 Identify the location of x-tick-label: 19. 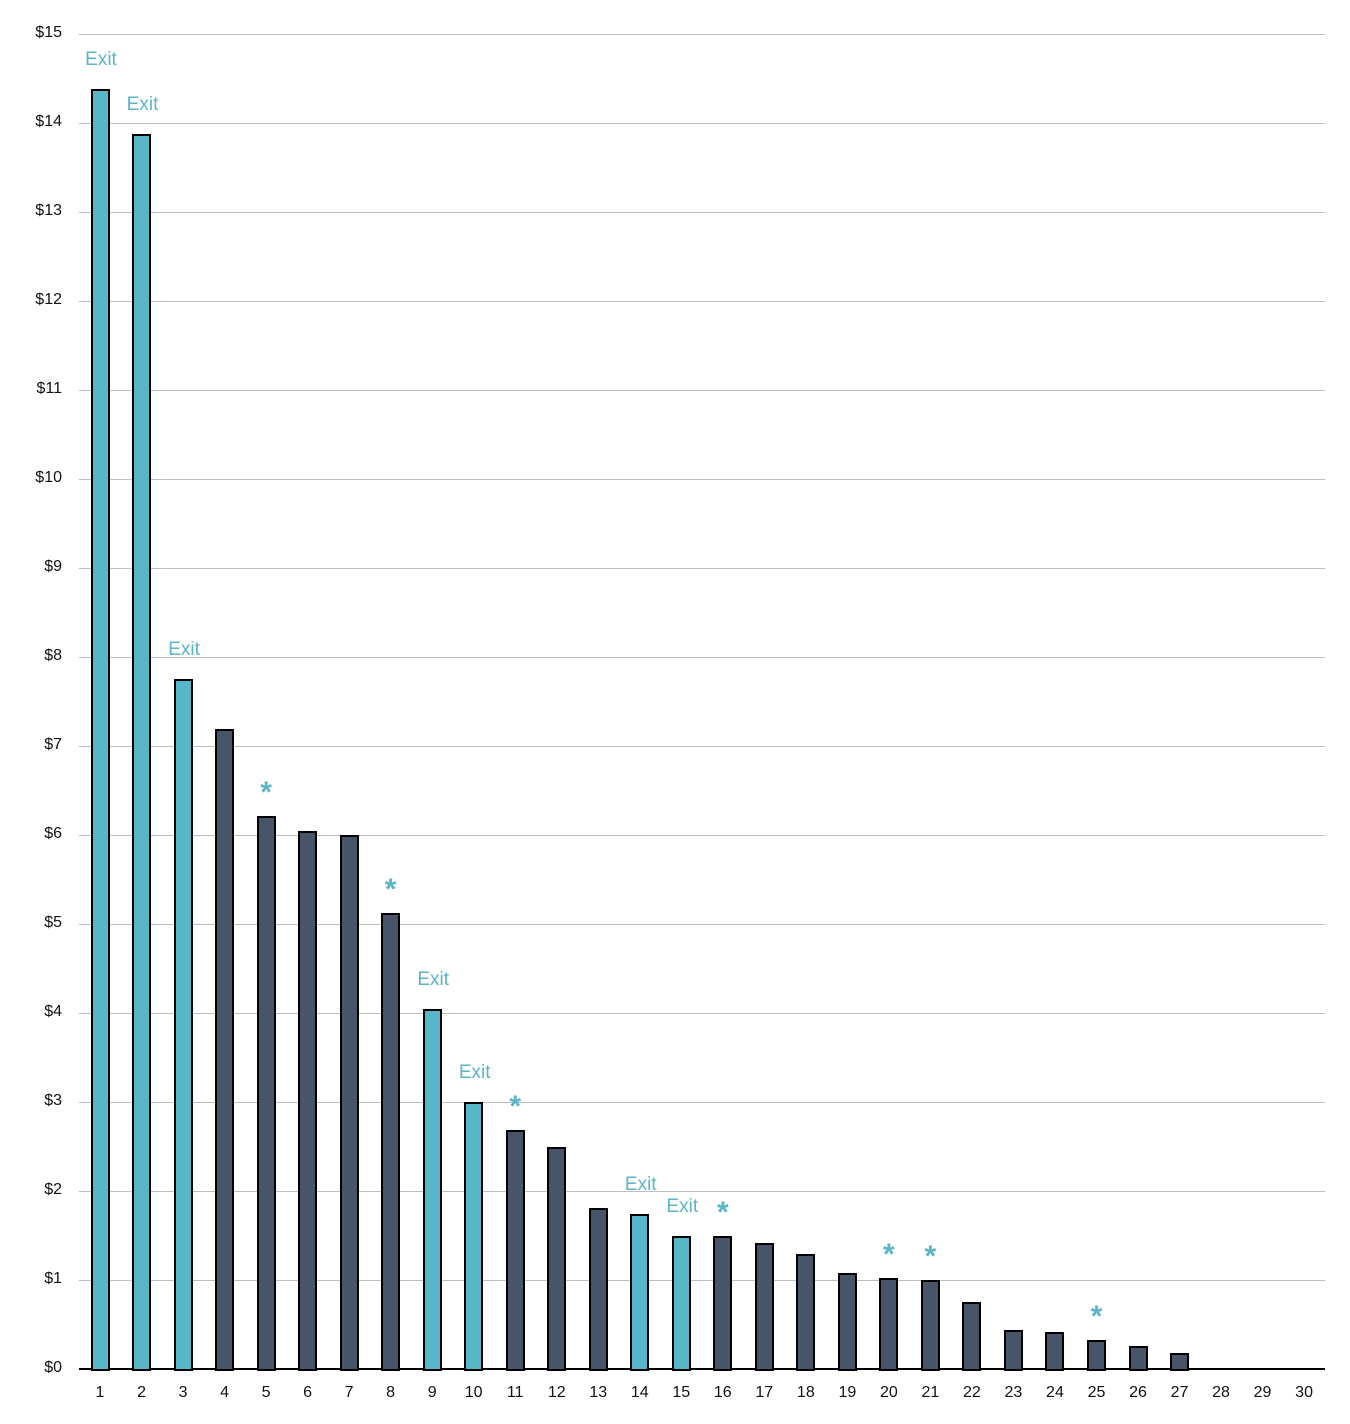
(847, 1392).